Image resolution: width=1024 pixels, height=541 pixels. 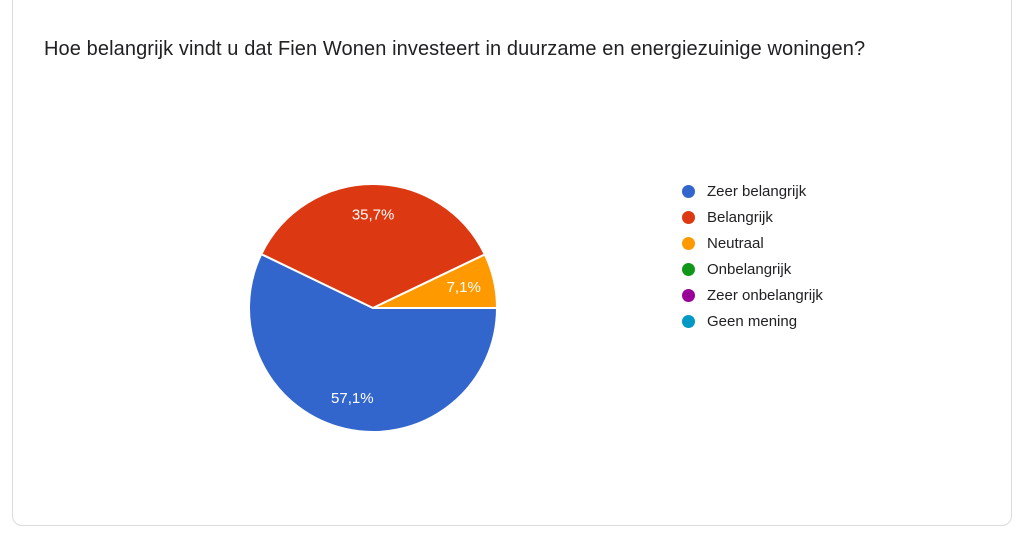 I want to click on pie-slice-label: 57,1%, so click(x=352, y=398).